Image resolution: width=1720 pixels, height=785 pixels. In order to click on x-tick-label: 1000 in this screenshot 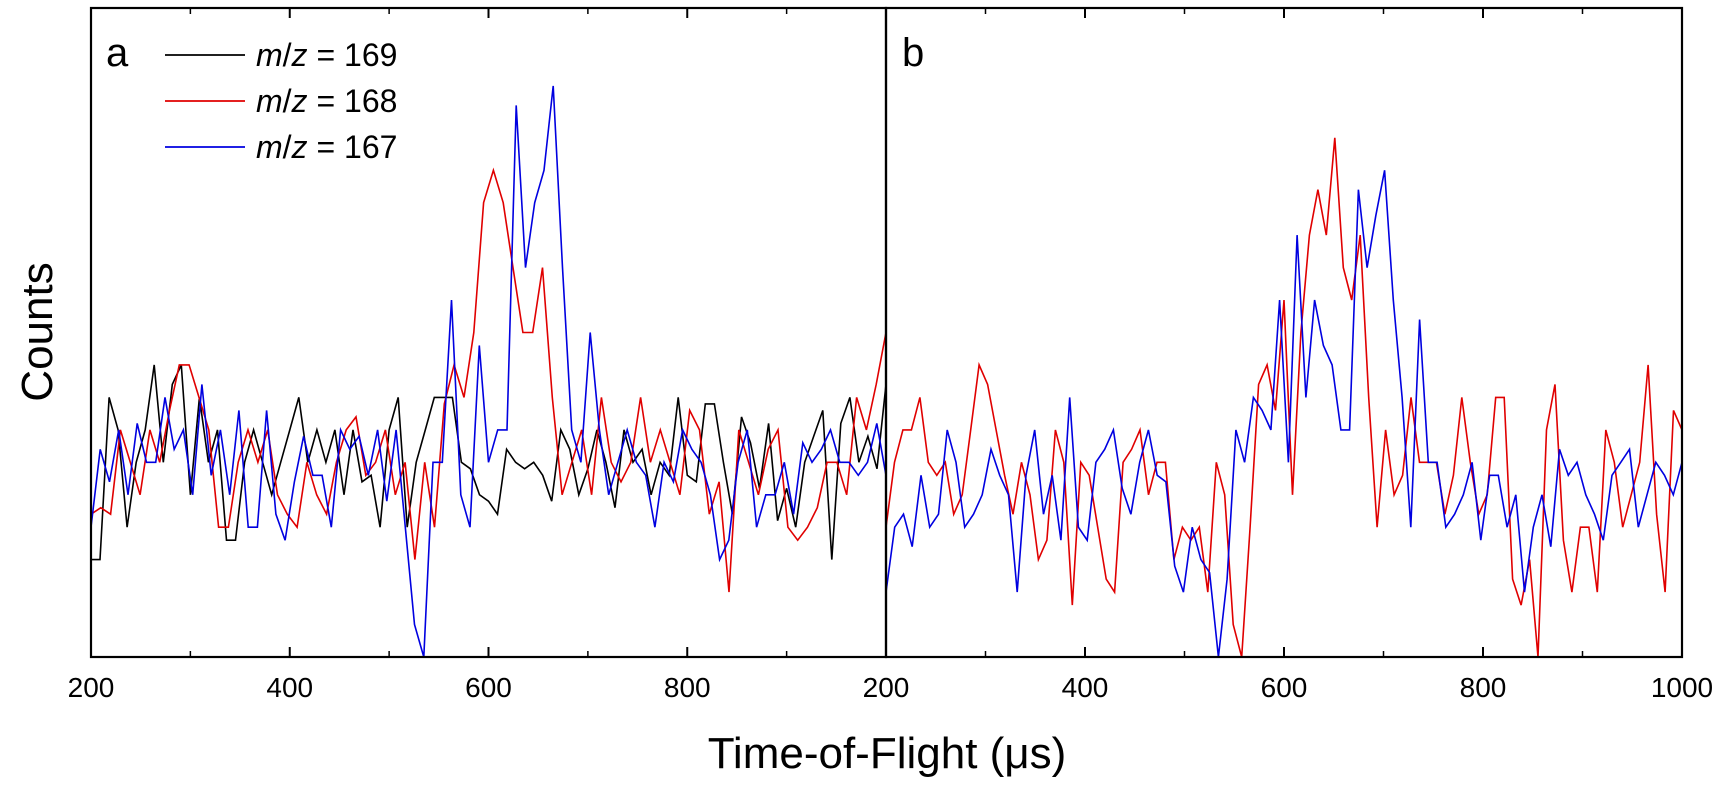, I will do `click(1682, 687)`.